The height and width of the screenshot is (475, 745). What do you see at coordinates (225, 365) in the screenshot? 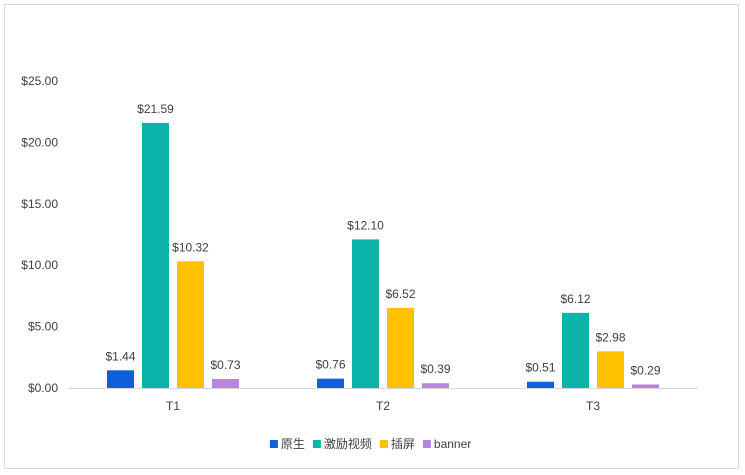
I see `data-label: $0.73` at bounding box center [225, 365].